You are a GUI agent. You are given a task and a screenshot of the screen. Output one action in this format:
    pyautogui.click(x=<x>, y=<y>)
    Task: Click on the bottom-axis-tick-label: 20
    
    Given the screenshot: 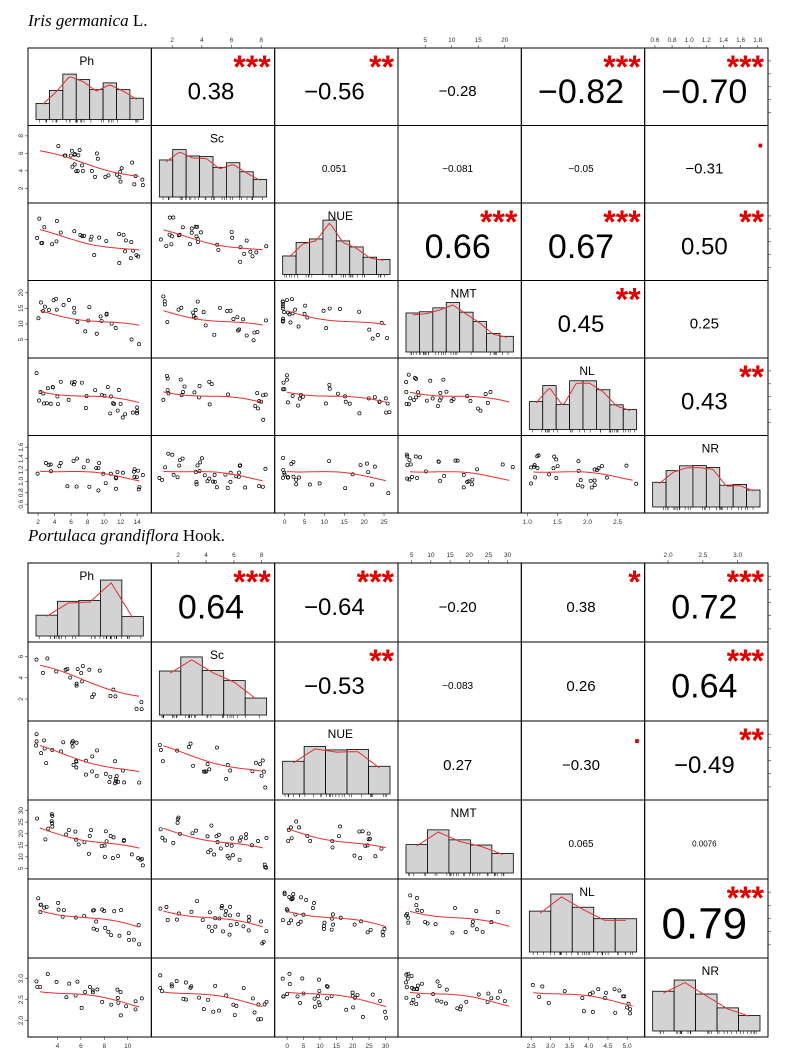 What is the action you would take?
    pyautogui.click(x=353, y=1046)
    